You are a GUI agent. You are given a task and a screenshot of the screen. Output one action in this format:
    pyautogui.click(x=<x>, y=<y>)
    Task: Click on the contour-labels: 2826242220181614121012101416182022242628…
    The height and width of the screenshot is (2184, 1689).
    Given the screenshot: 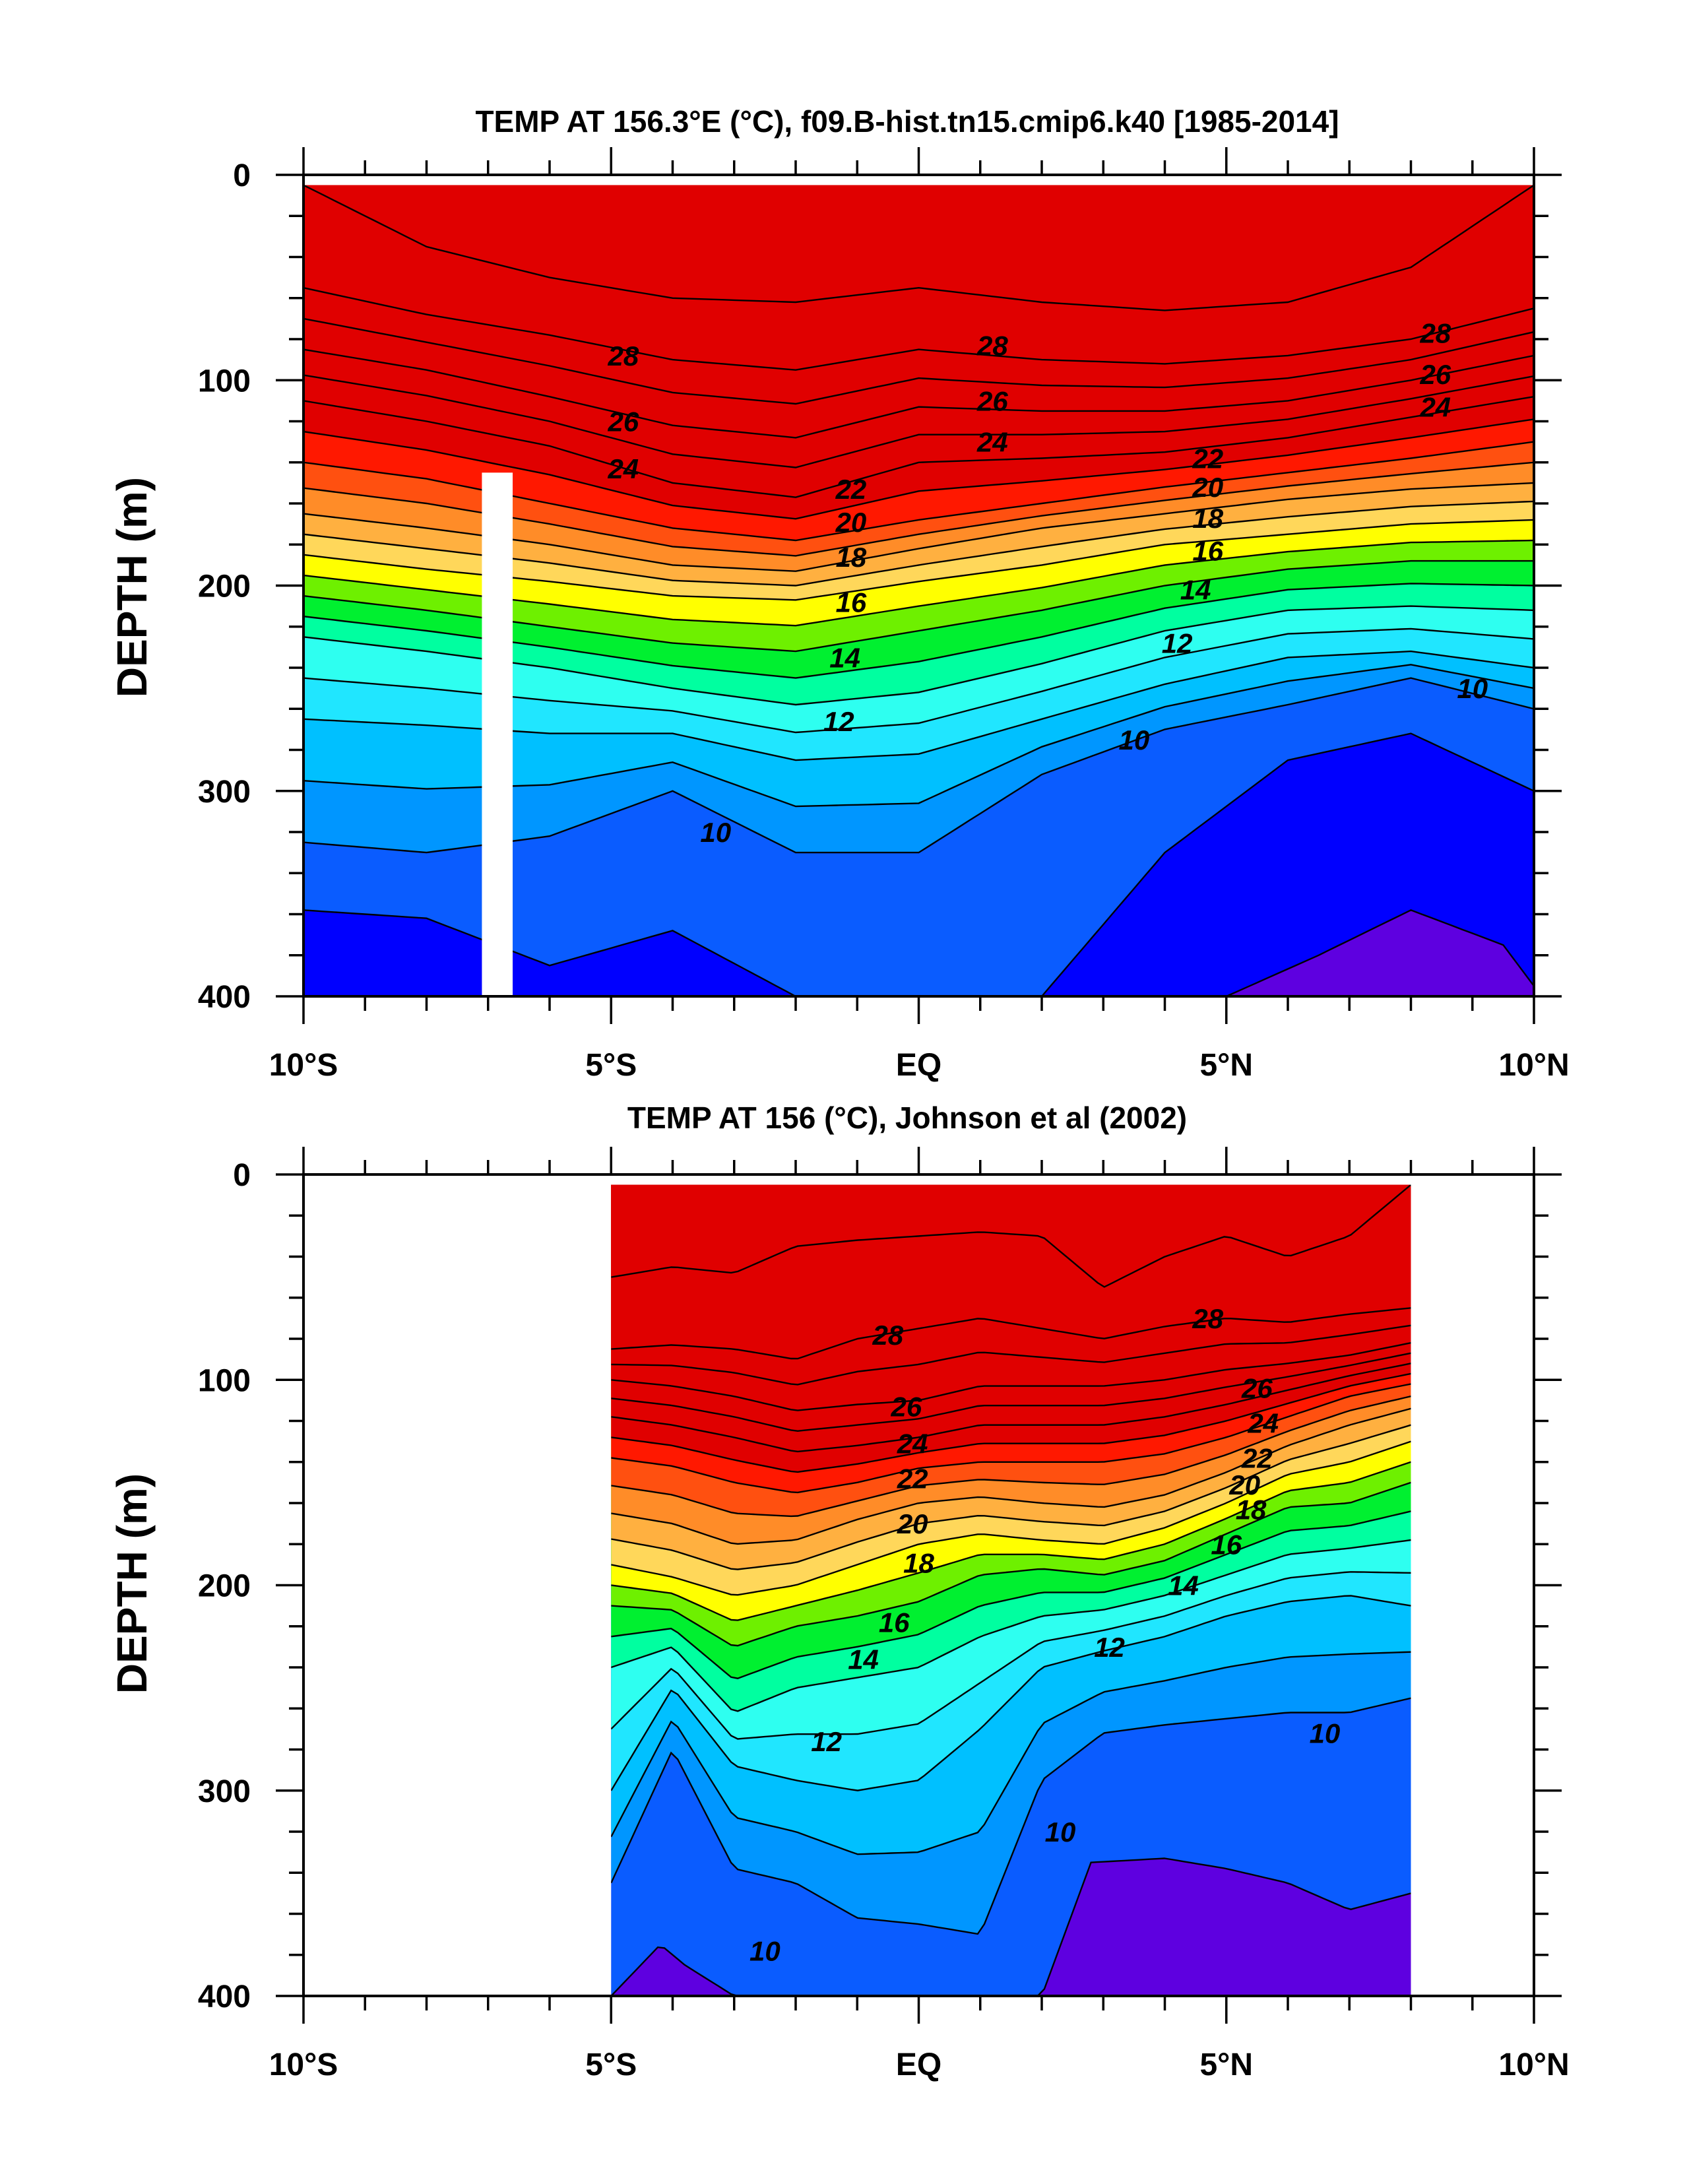 What is the action you would take?
    pyautogui.click(x=1044, y=1635)
    